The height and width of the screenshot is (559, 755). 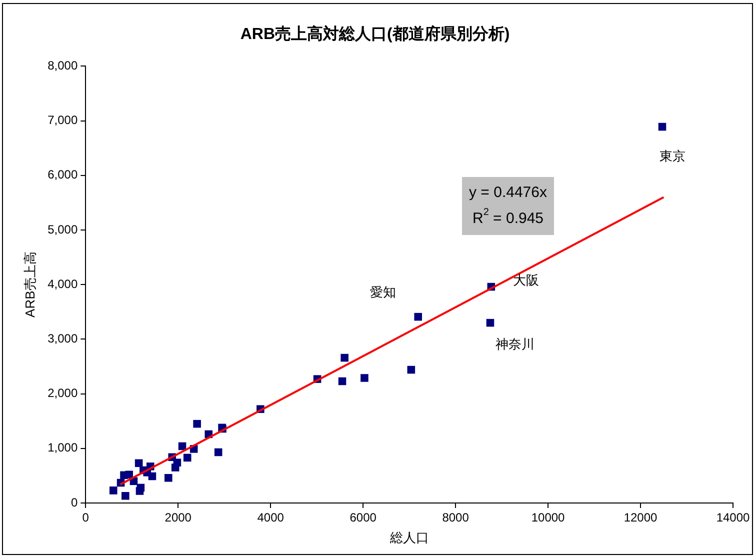 What do you see at coordinates (63, 339) in the screenshot?
I see `y-tick-label: 3,000` at bounding box center [63, 339].